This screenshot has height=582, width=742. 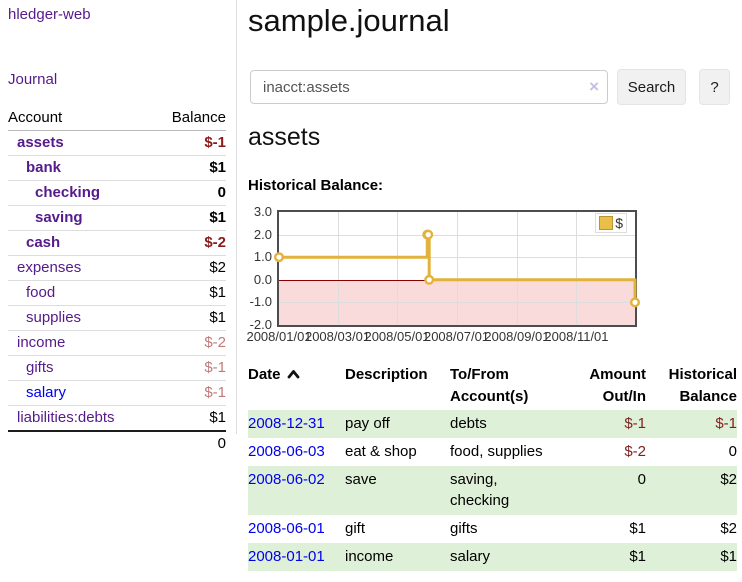 What do you see at coordinates (117, 293) in the screenshot?
I see `account-row: food $1` at bounding box center [117, 293].